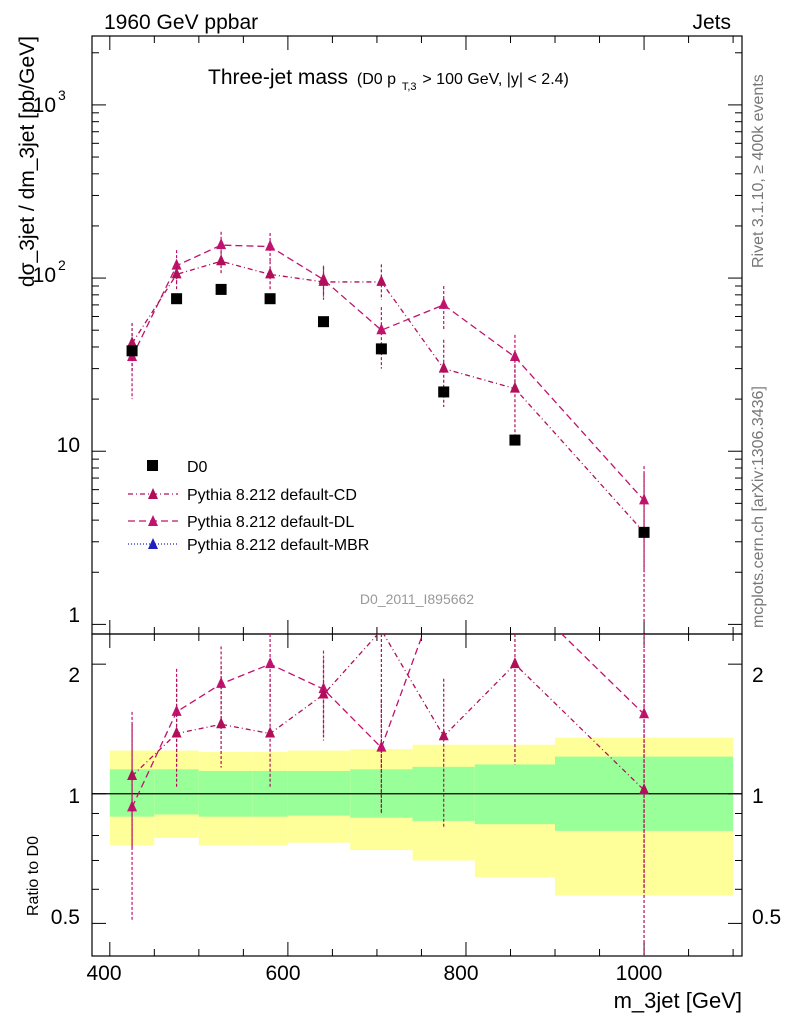  I want to click on y-tick-label-100: 10 2, so click(49, 272).